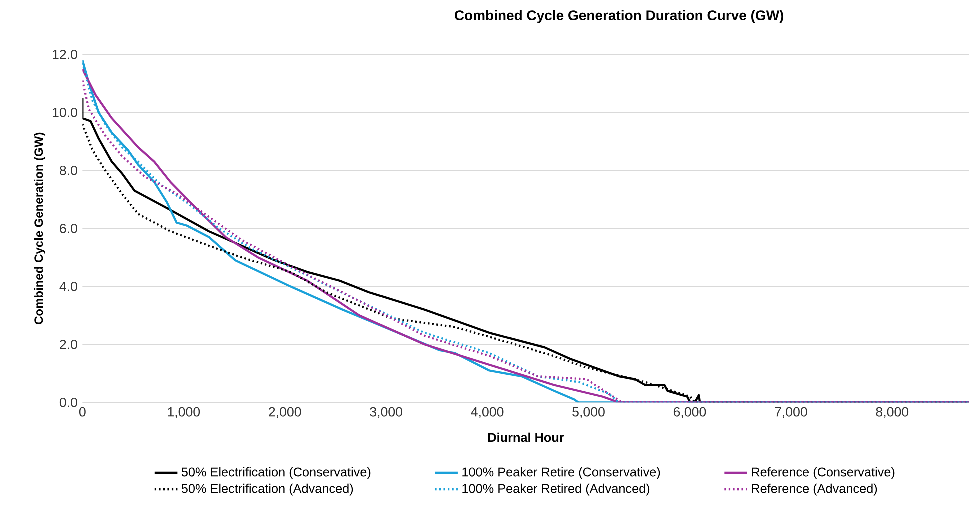  Describe the element at coordinates (69, 345) in the screenshot. I see `y-tick-label: 2.0` at that location.